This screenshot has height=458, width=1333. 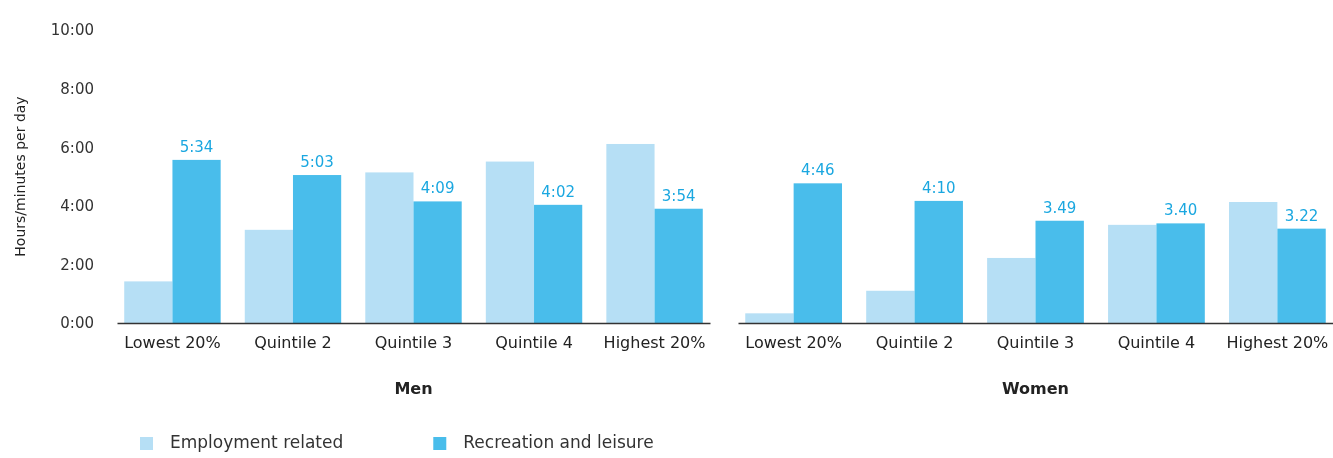 I want to click on x-axis-title: Men, so click(x=413, y=388).